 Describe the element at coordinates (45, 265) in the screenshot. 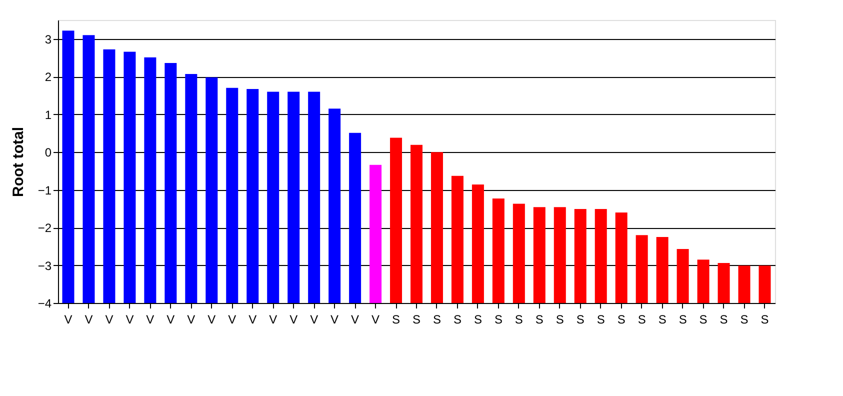

I see `y-tick-label: −3` at that location.